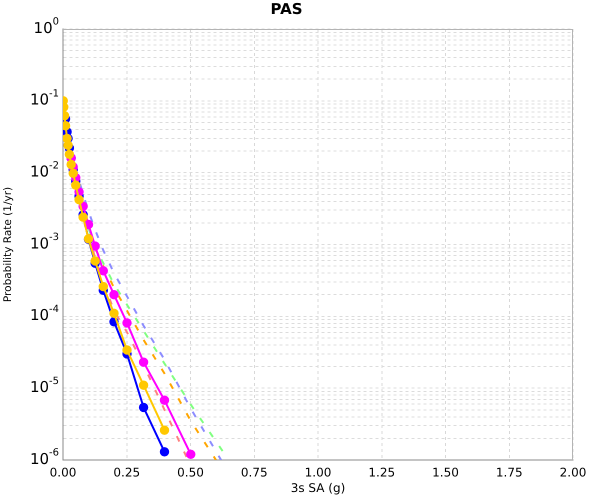 The height and width of the screenshot is (500, 600). I want to click on chart-title: PAS, so click(286, 9).